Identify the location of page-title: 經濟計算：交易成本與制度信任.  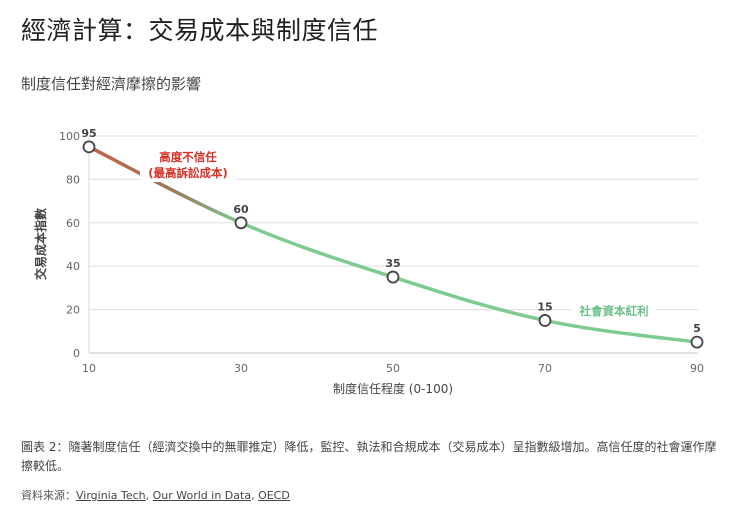
(200, 30).